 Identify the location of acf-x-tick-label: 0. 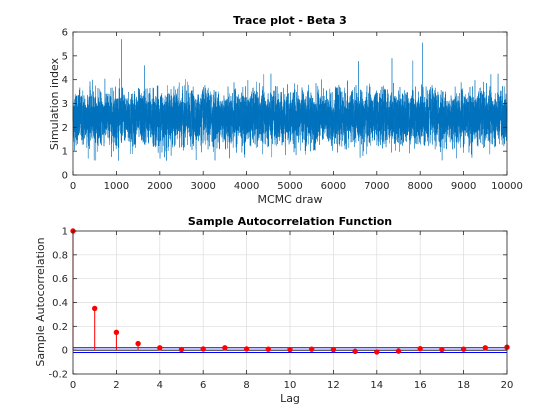
(73, 385).